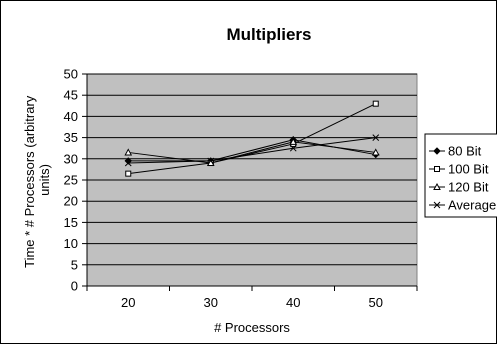 This screenshot has height=345, width=497. I want to click on y-tick-label: 35, so click(71, 137).